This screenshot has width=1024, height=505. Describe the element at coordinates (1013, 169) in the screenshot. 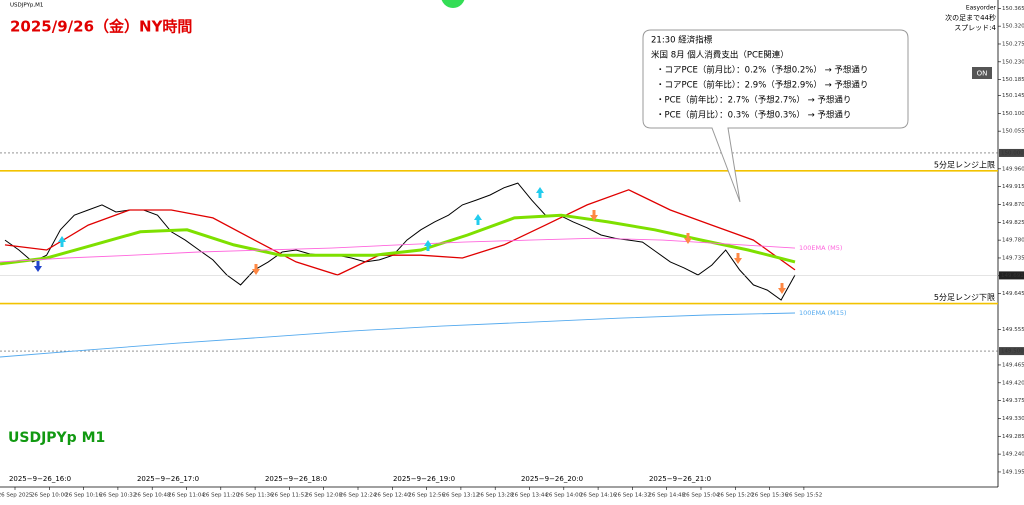

I see `y-tick-label: 149.960` at that location.